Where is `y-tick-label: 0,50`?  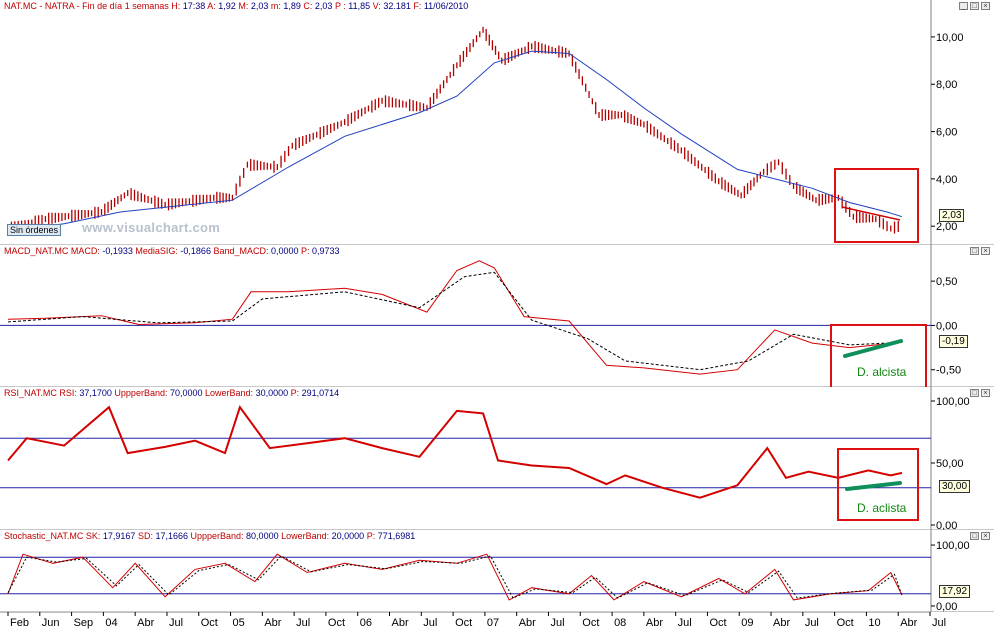 y-tick-label: 0,50 is located at coordinates (946, 282).